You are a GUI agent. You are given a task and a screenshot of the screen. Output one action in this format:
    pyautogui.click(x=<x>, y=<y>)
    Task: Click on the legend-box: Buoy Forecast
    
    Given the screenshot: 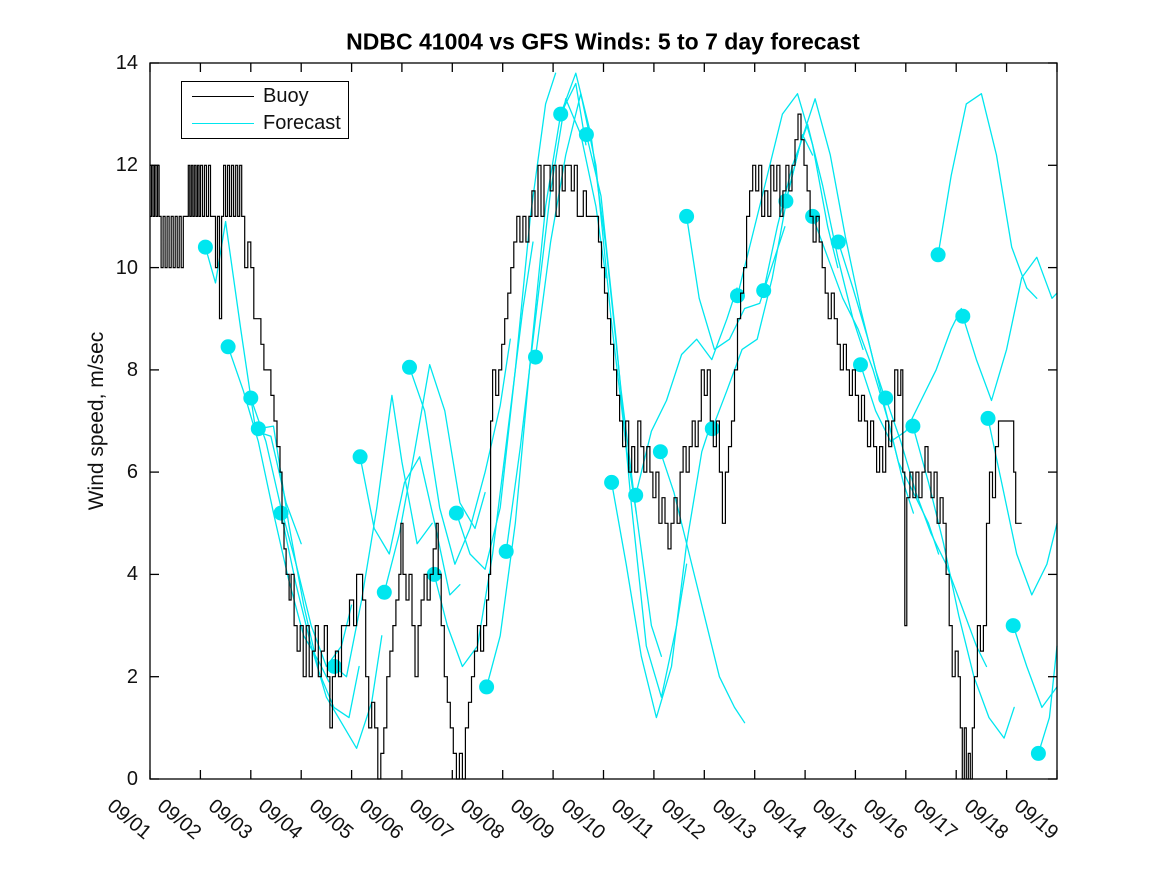 What is the action you would take?
    pyautogui.click(x=265, y=110)
    